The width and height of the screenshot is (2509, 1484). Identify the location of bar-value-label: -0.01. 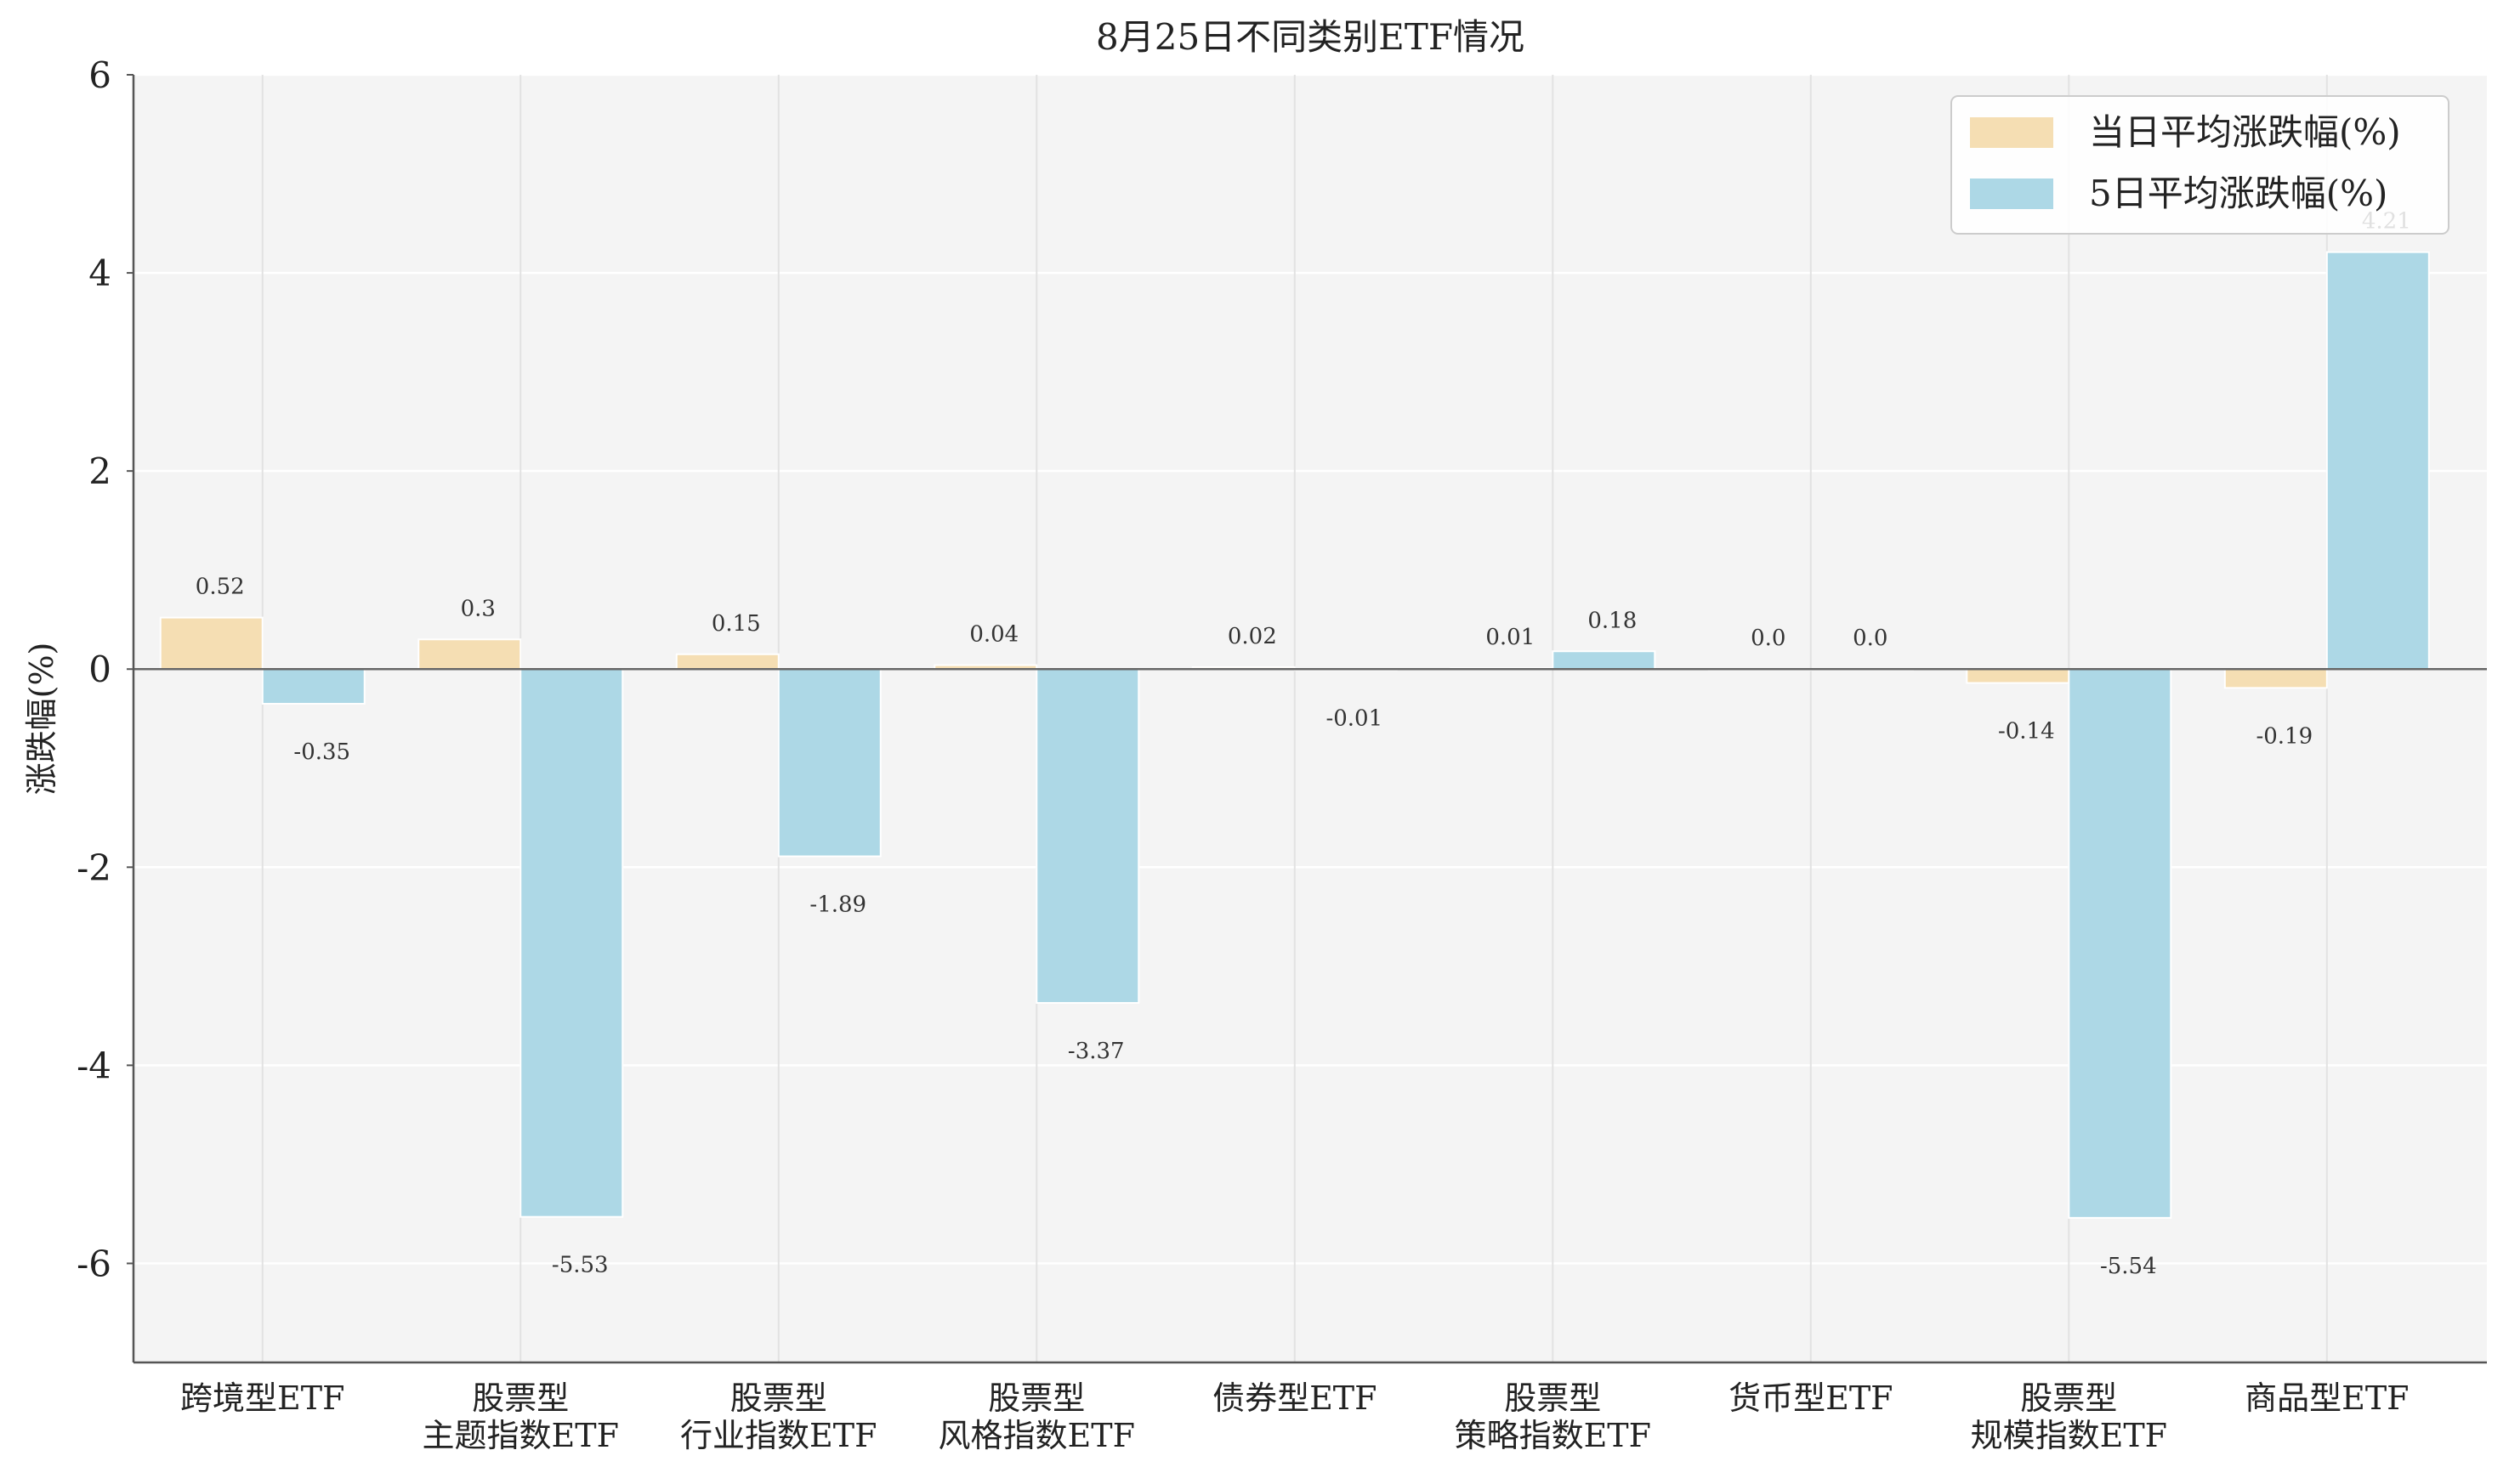
(1353, 718).